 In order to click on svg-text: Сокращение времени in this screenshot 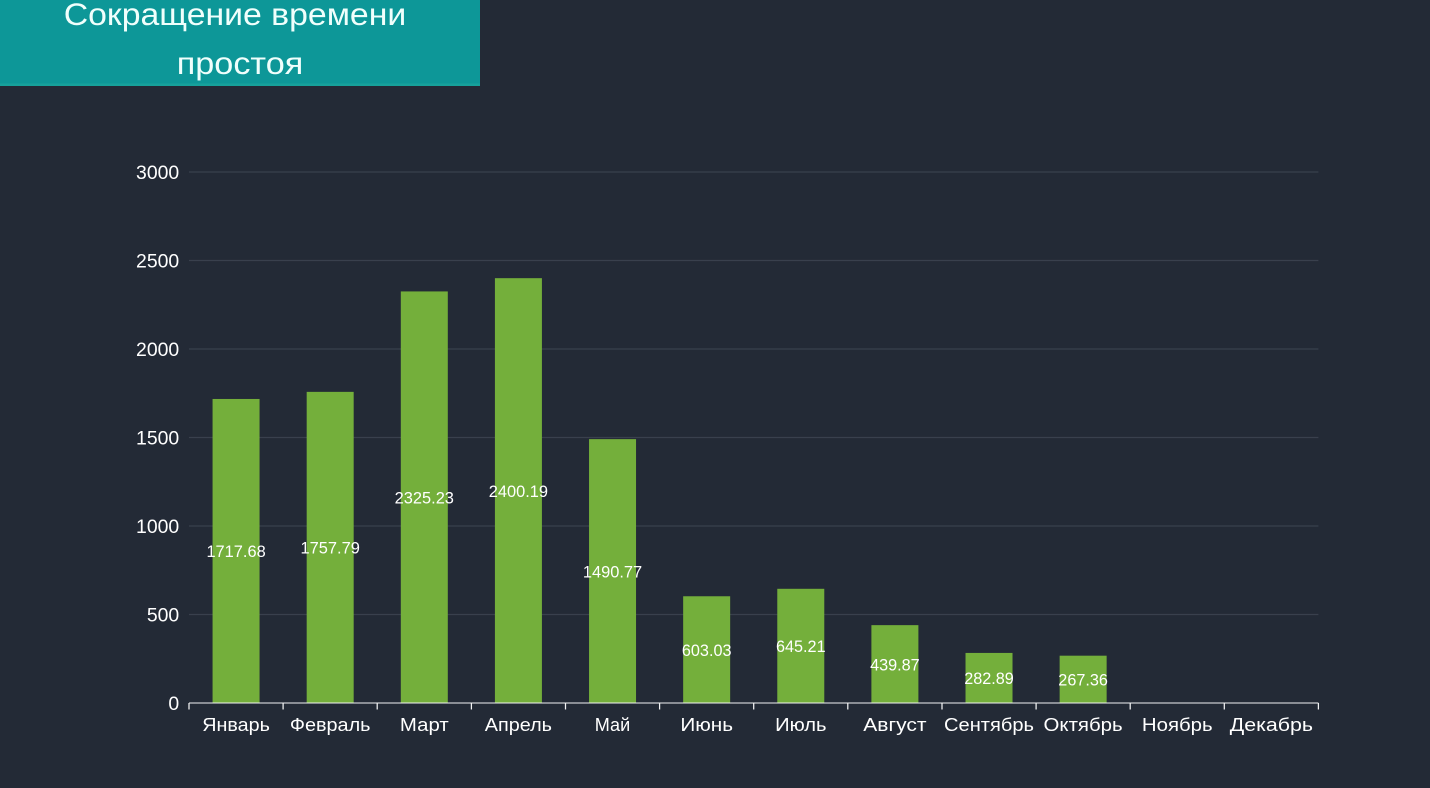, I will do `click(235, 16)`.